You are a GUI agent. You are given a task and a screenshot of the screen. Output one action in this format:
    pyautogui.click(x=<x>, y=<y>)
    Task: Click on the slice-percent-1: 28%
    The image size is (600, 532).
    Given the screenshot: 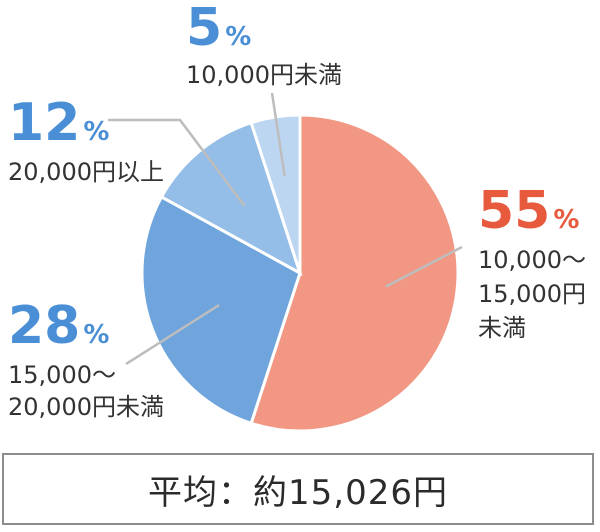 What is the action you would take?
    pyautogui.click(x=58, y=326)
    